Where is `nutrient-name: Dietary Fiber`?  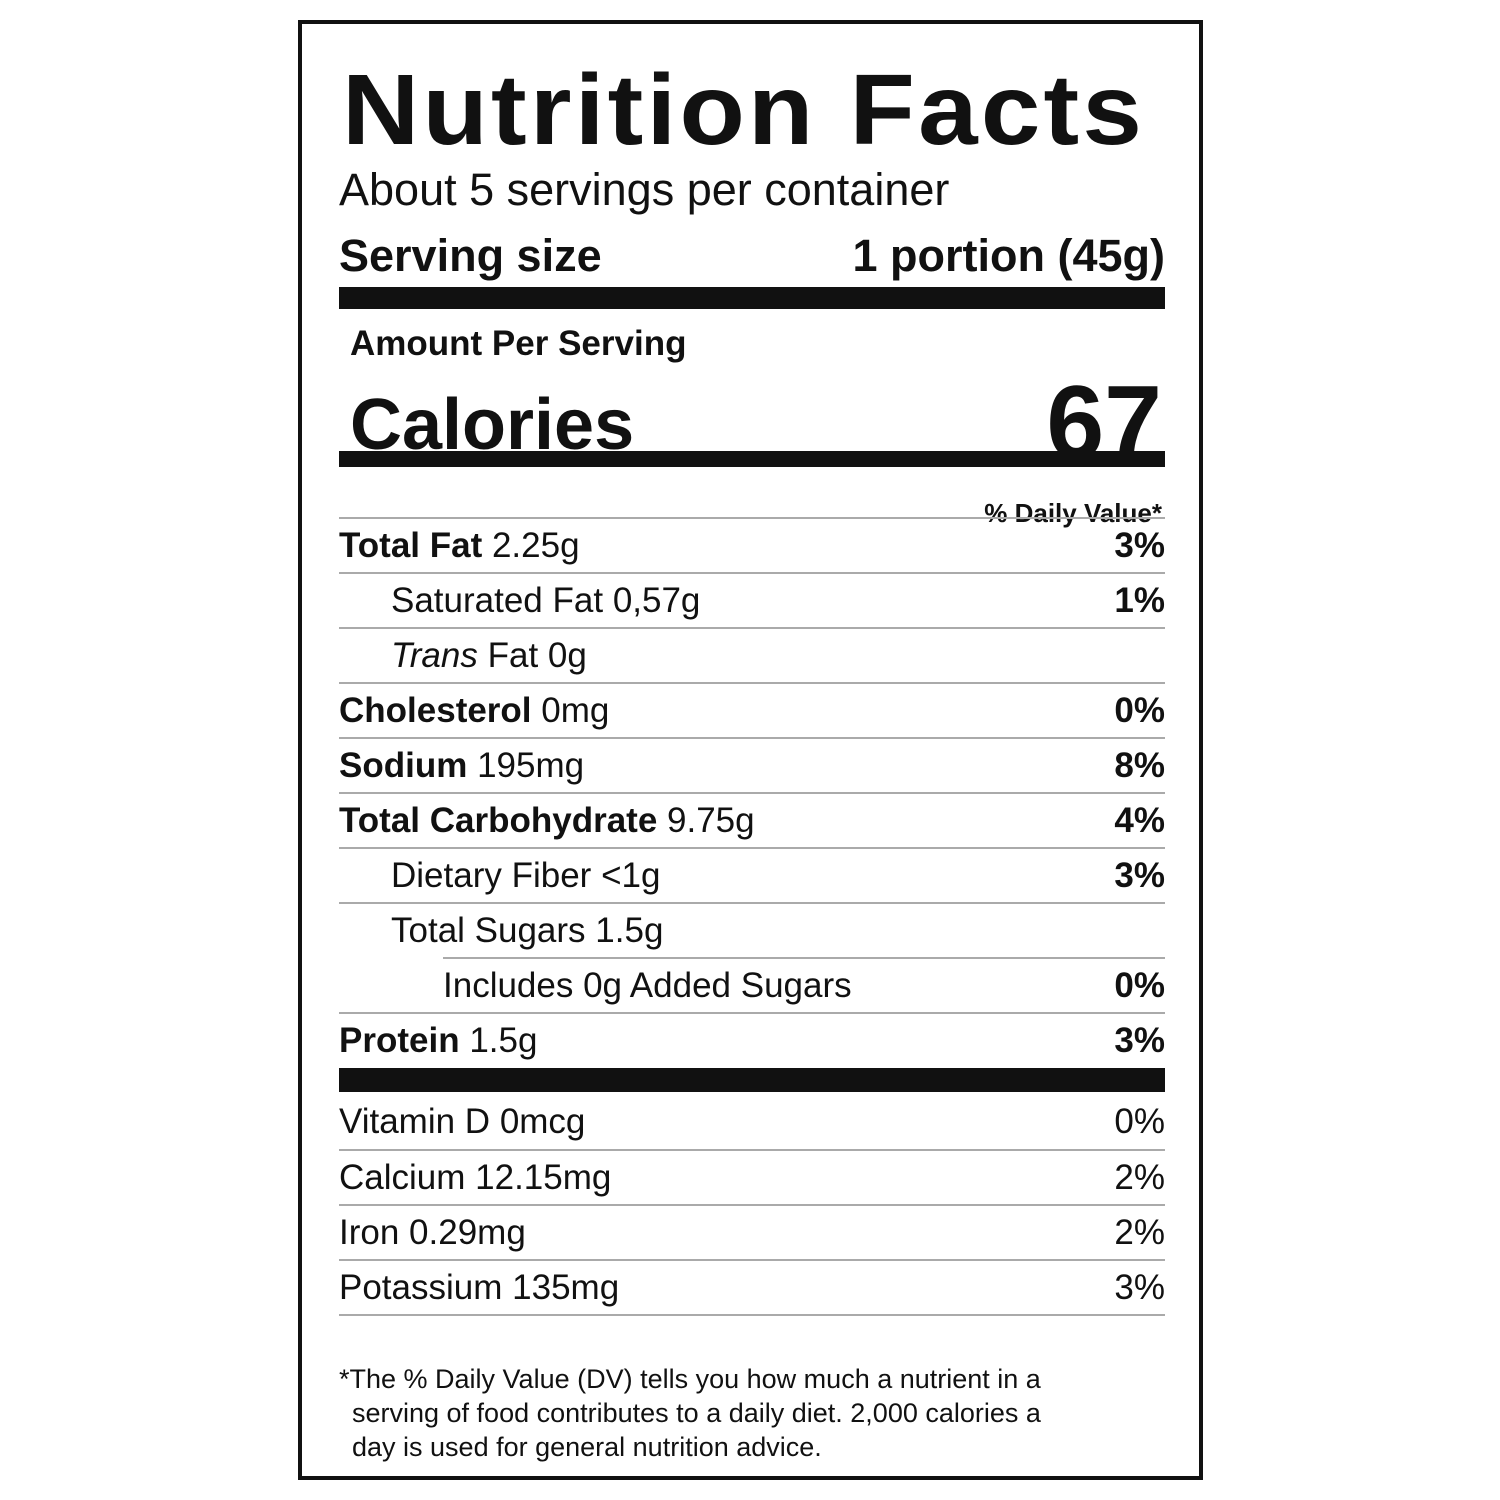 nutrient-name: Dietary Fiber is located at coordinates (491, 875).